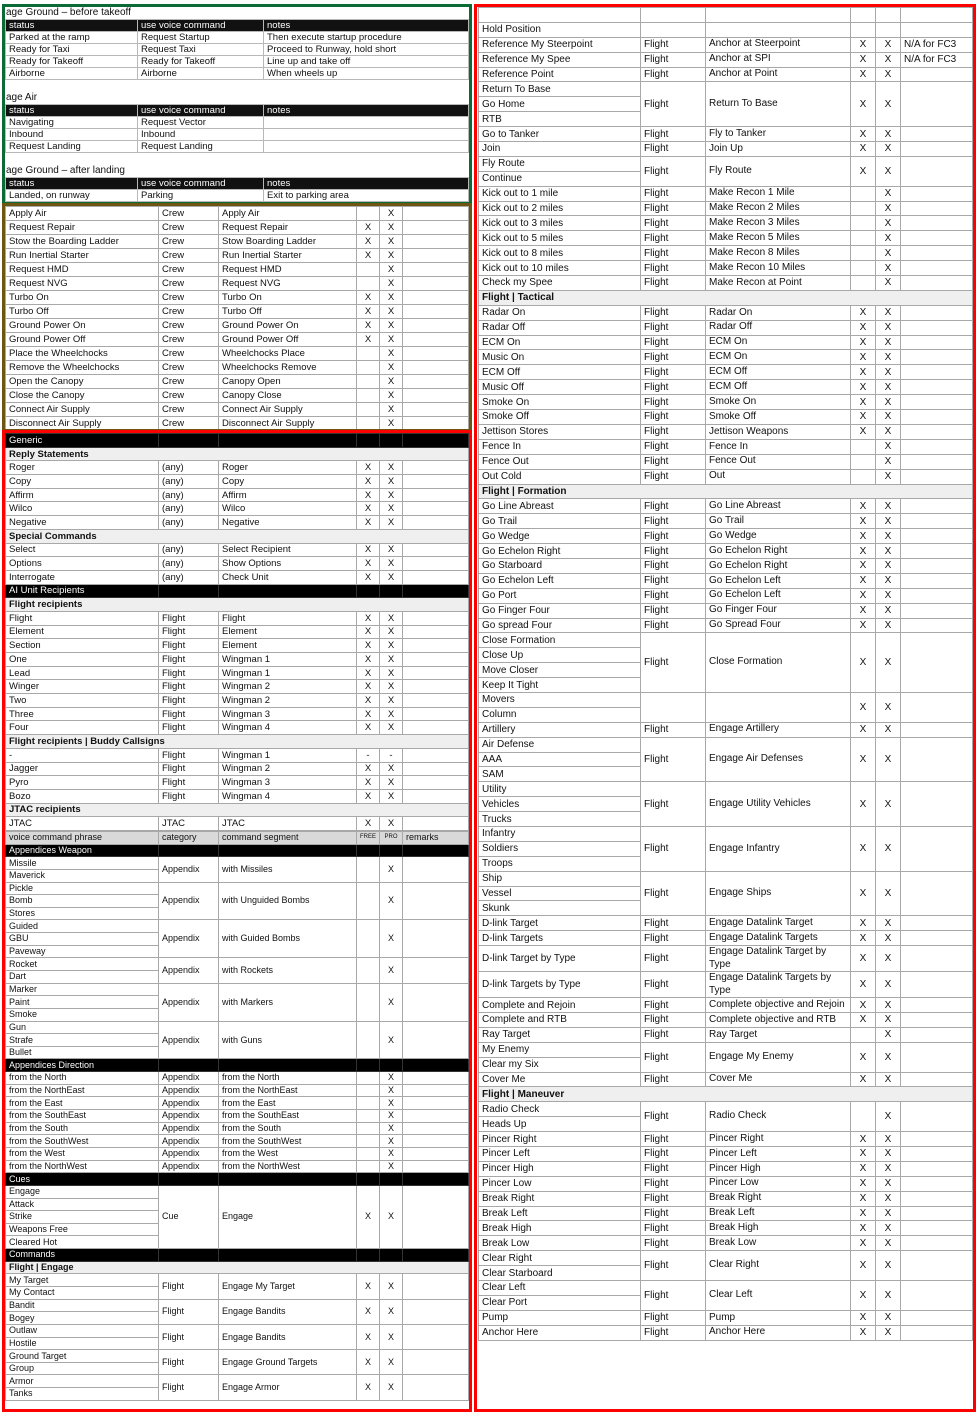  Describe the element at coordinates (237, 159) in the screenshot. I see `spacer` at that location.